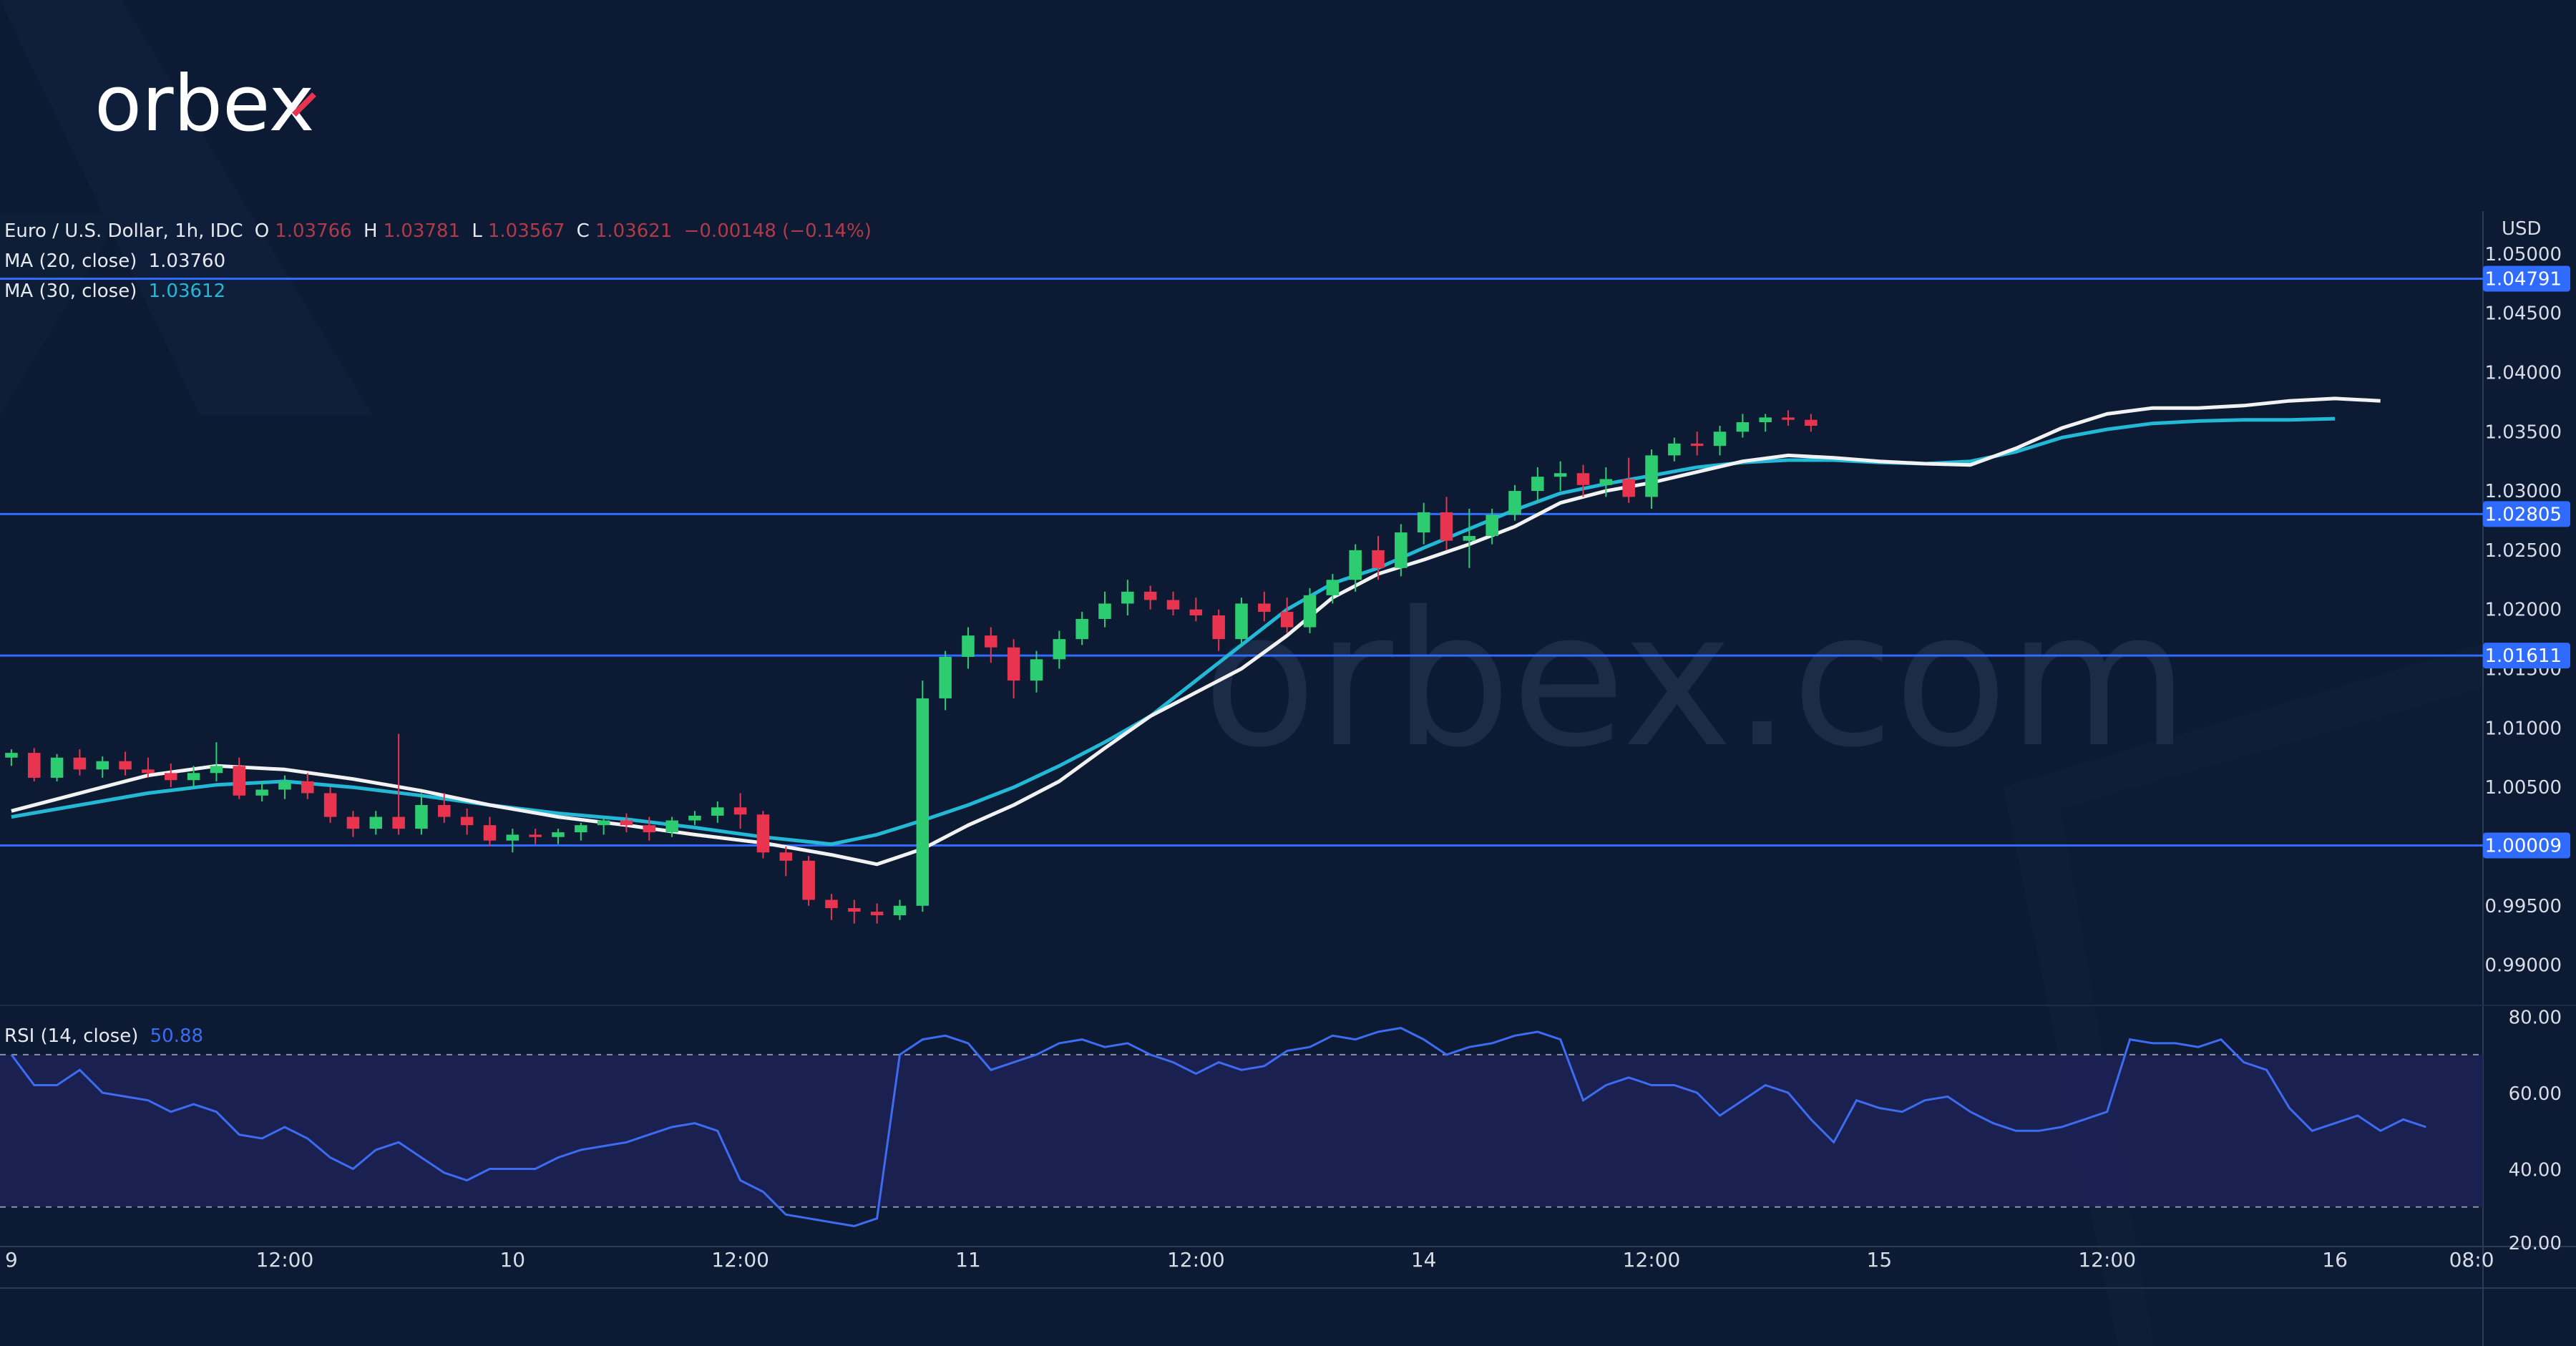 The height and width of the screenshot is (1346, 2576). What do you see at coordinates (1241, 1130) in the screenshot?
I see `rsi-band` at bounding box center [1241, 1130].